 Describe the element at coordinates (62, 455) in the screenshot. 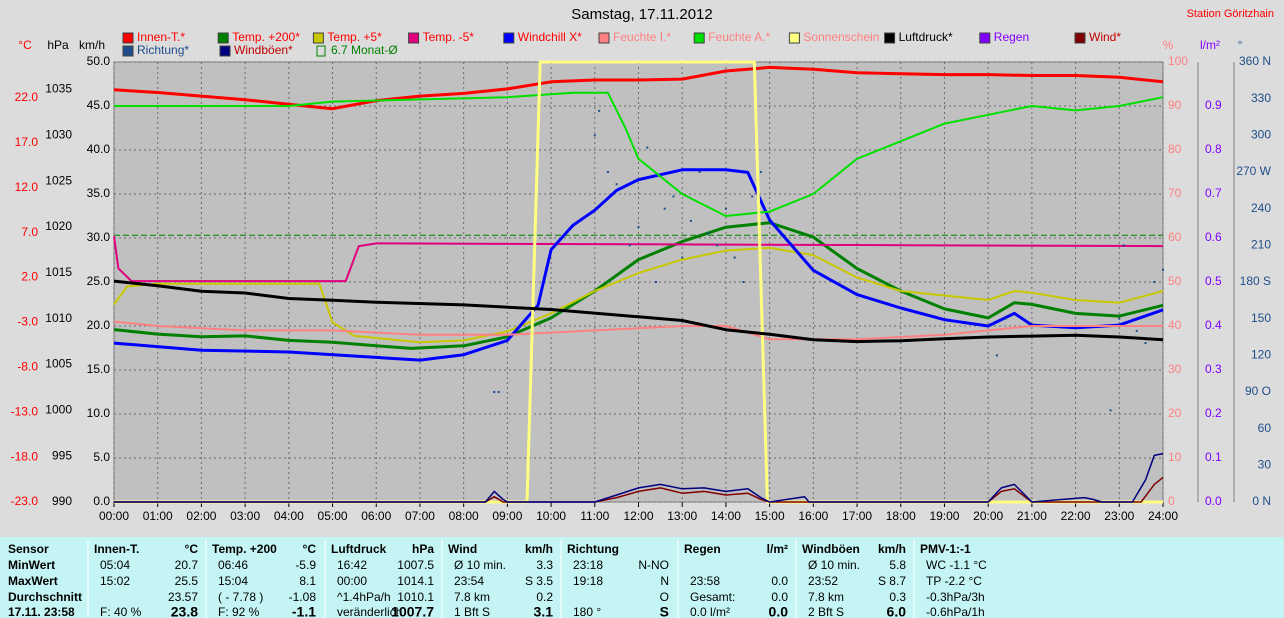

I see `y-tick-label: 995` at that location.